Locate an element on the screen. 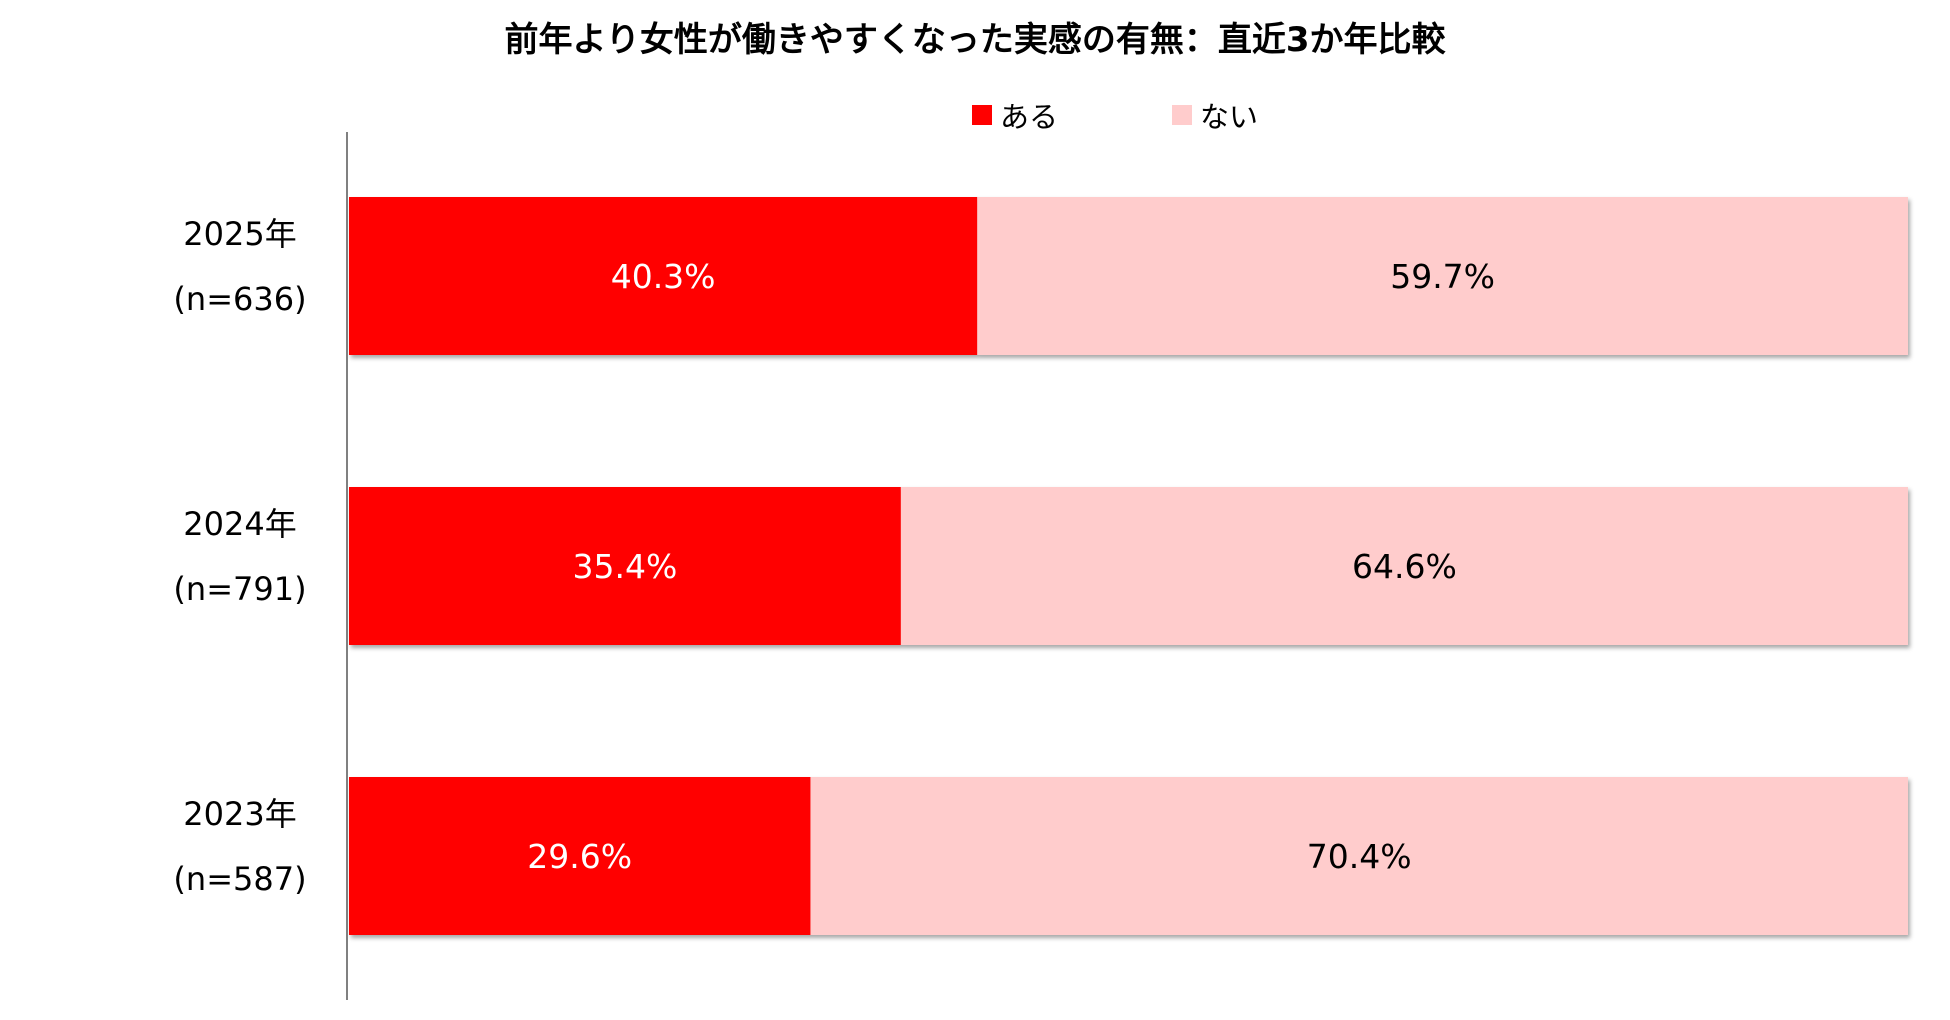  data-label: 29.6% is located at coordinates (579, 856).